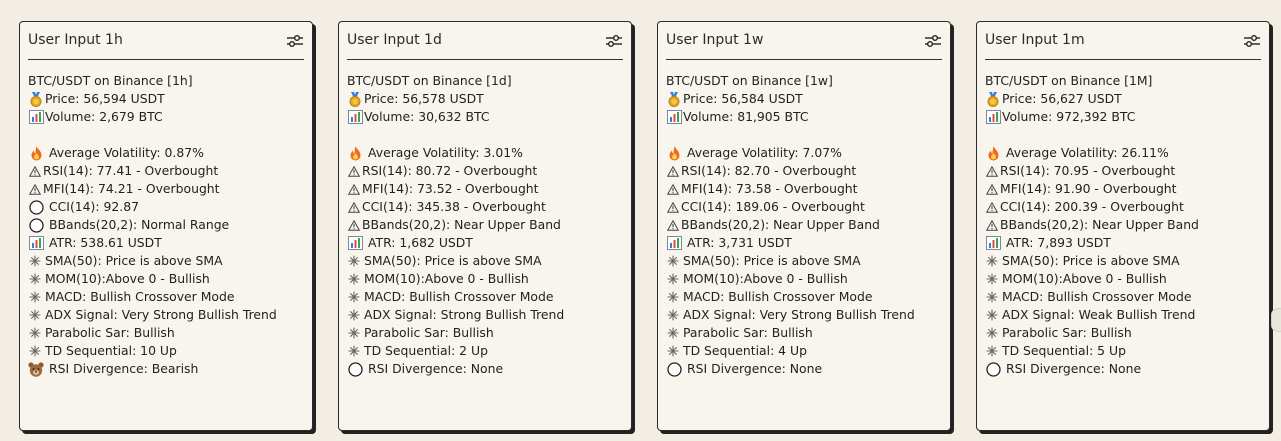  What do you see at coordinates (746, 116) in the screenshot?
I see `indicator-text: Volume: 81,905 BTC` at bounding box center [746, 116].